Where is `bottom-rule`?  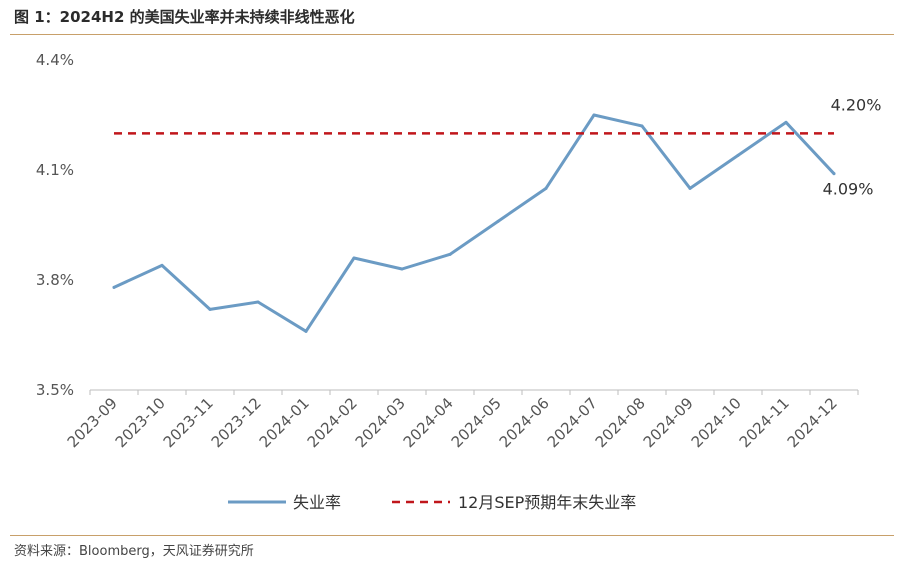 bottom-rule is located at coordinates (452, 535).